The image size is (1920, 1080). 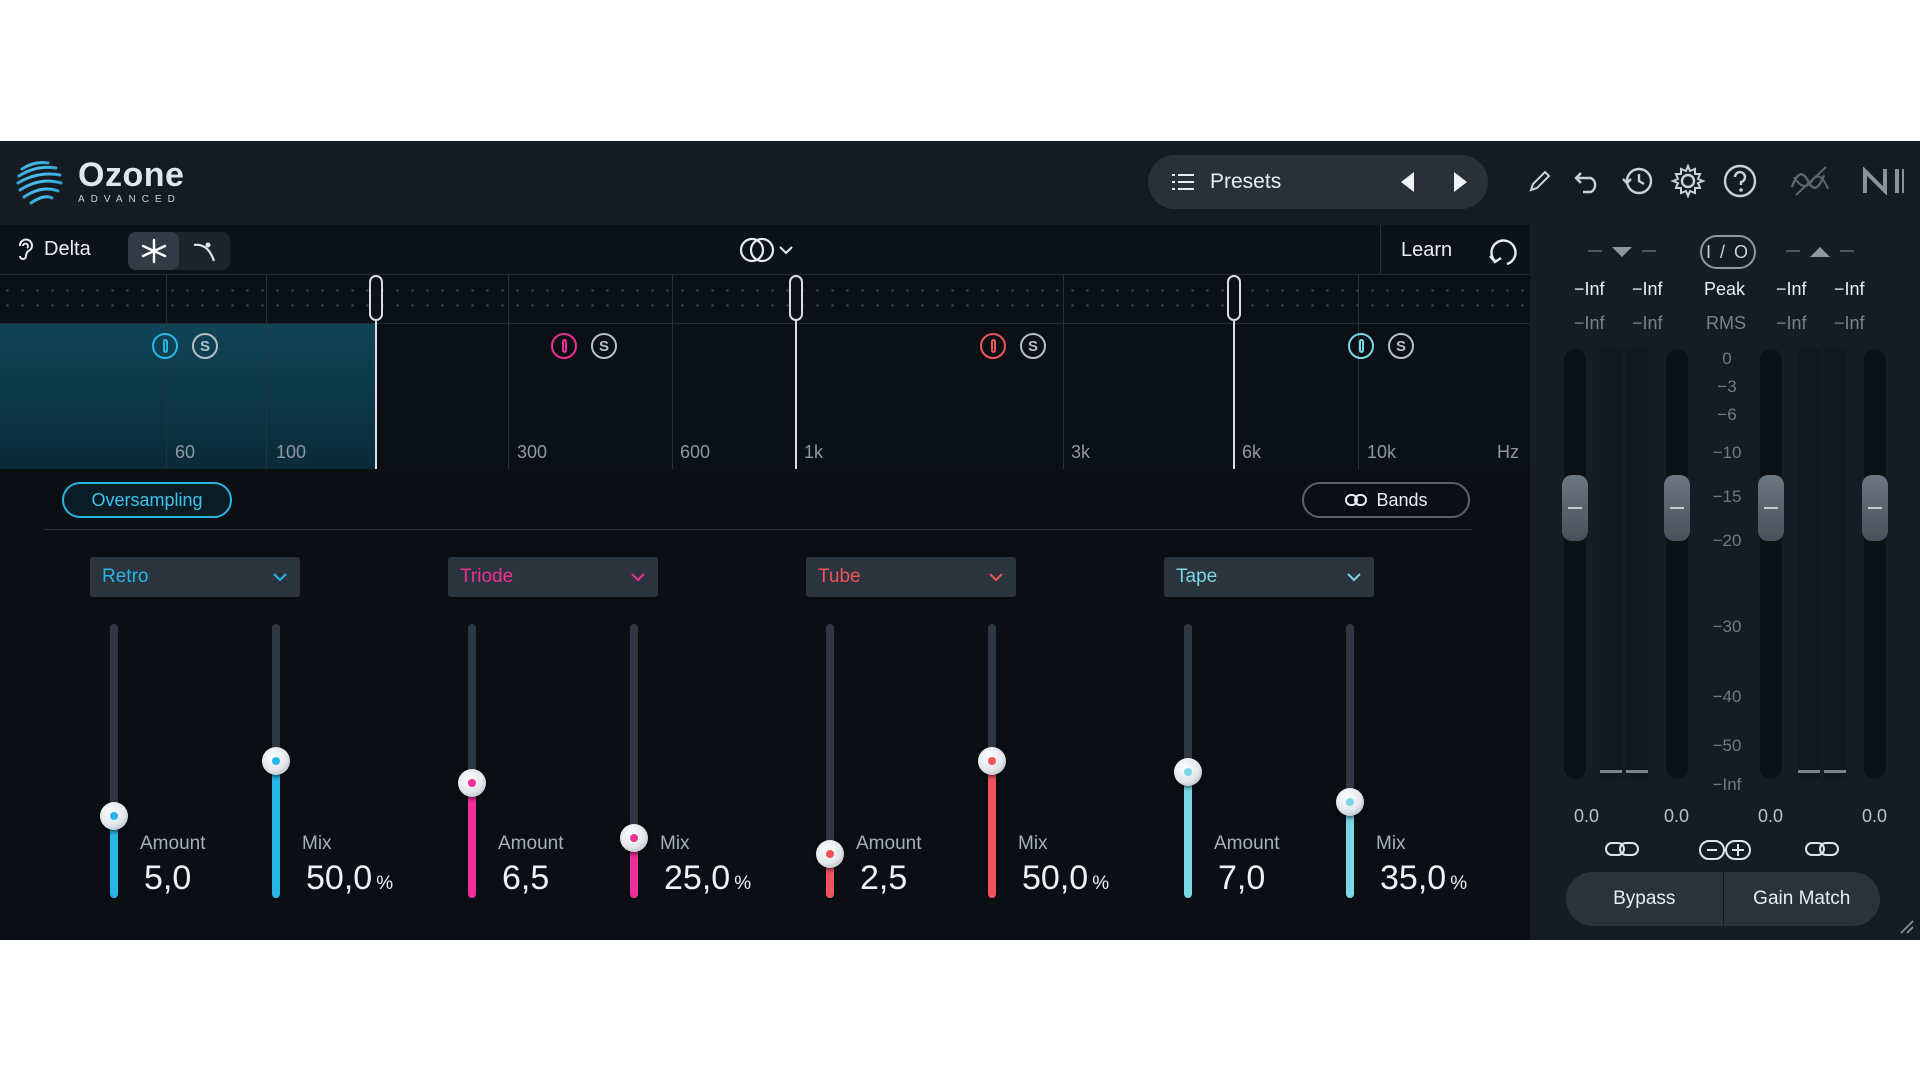 What do you see at coordinates (168, 878) in the screenshot?
I see `amount-value: 5,0` at bounding box center [168, 878].